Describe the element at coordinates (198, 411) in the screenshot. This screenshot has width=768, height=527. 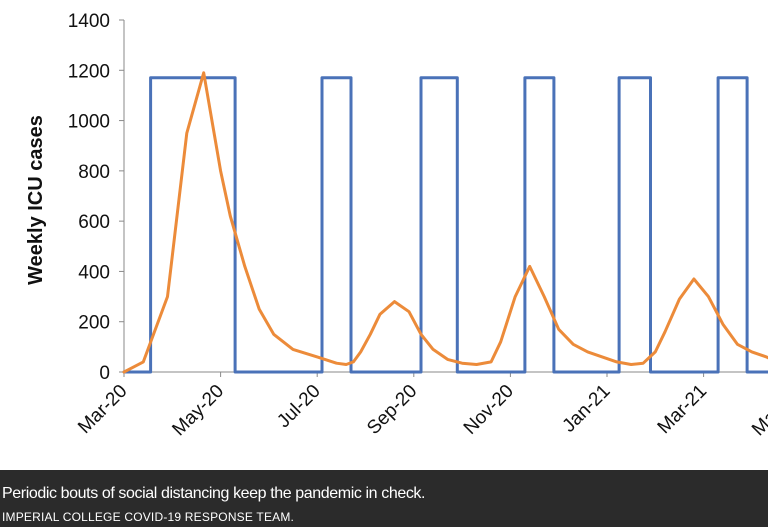
I see `x-tick-label: May-20` at that location.